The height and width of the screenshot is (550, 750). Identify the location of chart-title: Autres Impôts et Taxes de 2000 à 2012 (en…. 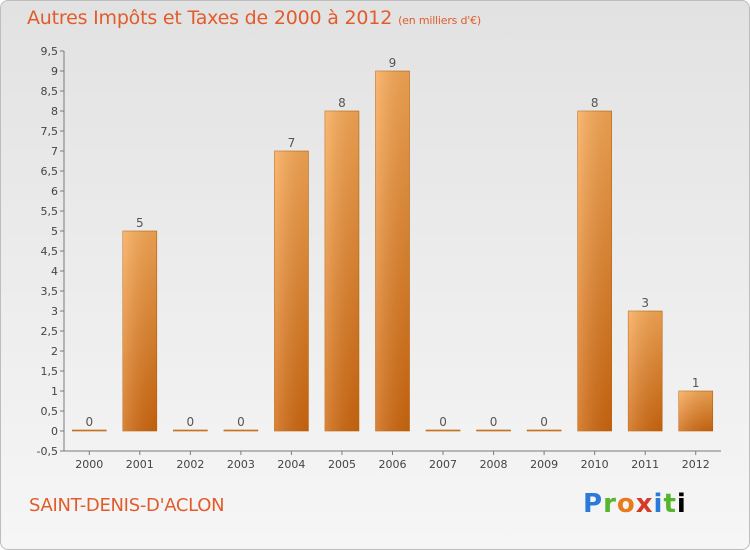
(254, 18).